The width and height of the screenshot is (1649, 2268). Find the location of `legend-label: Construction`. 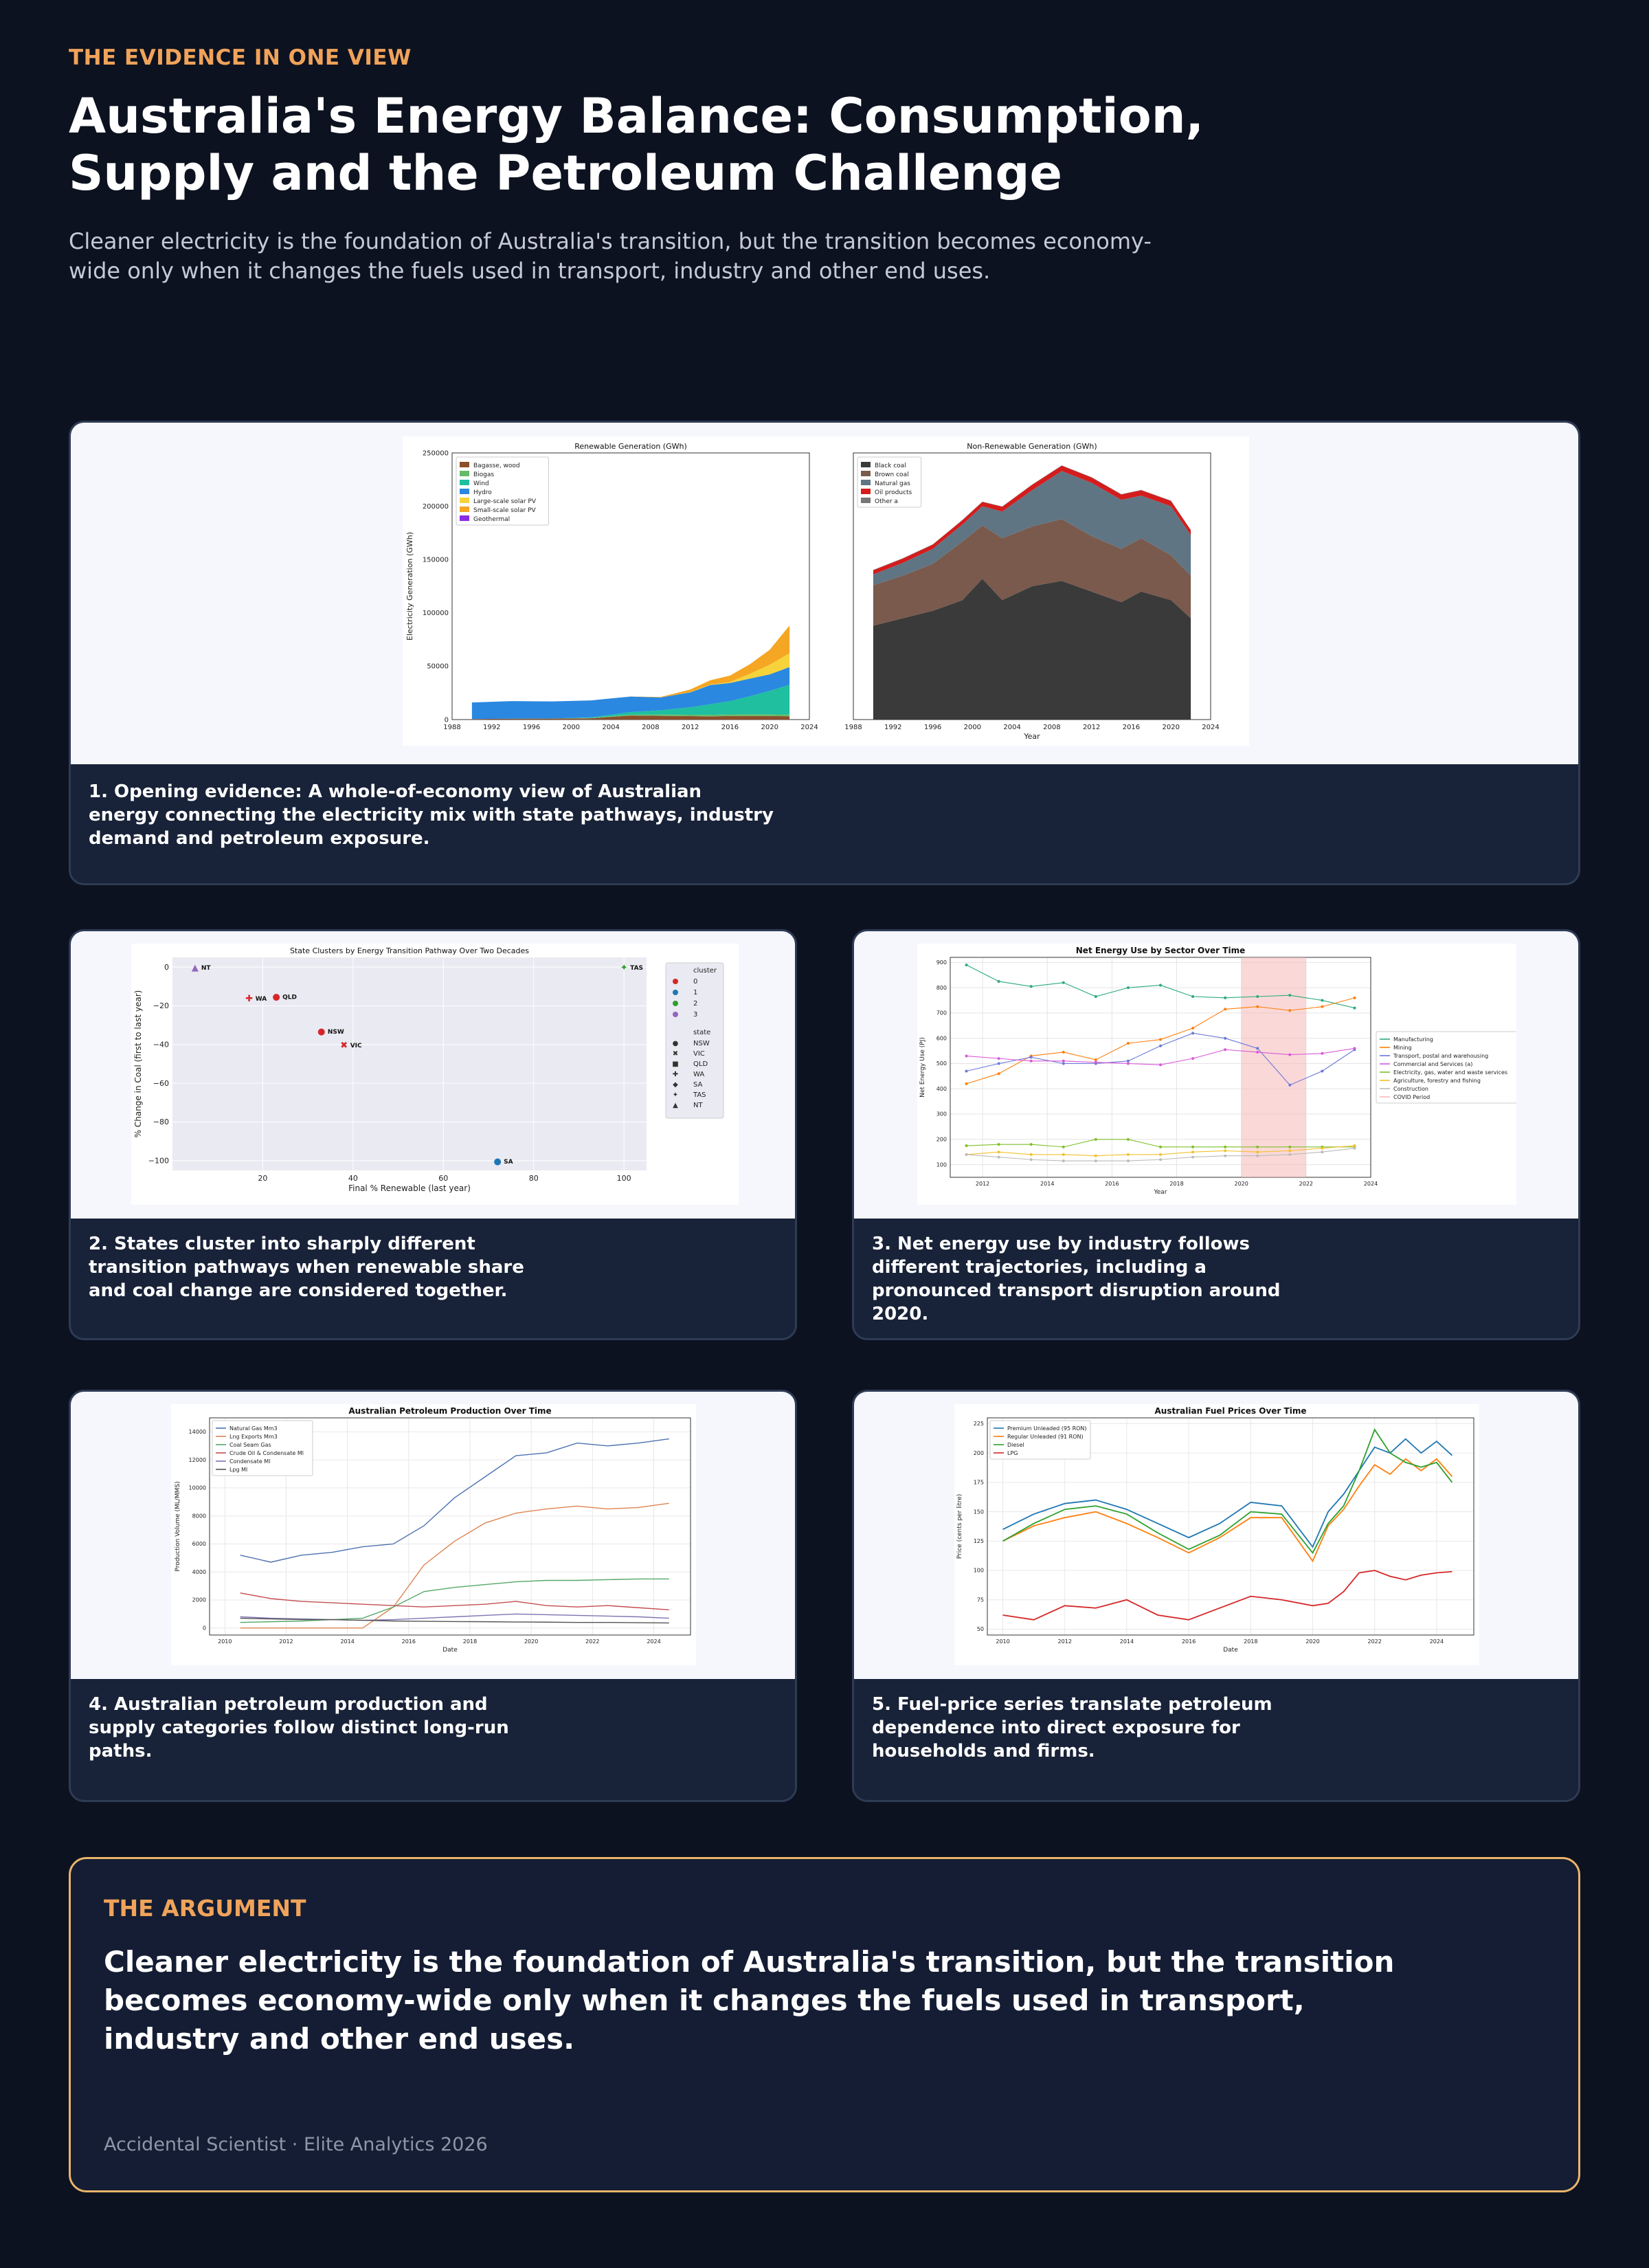

legend-label: Construction is located at coordinates (1410, 1089).